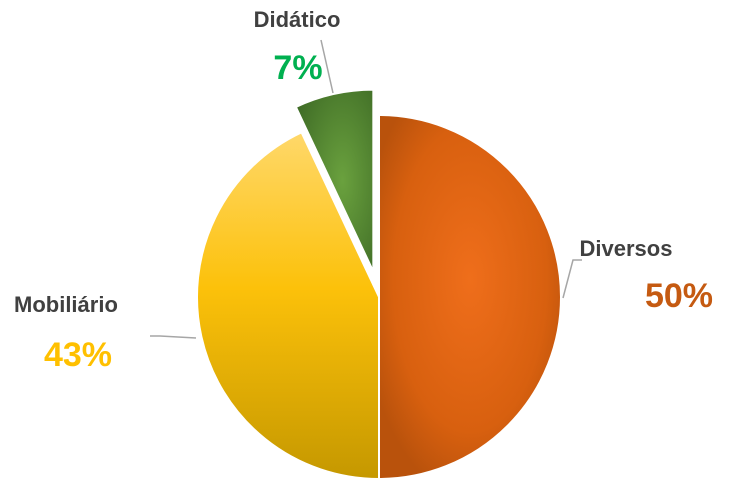 The width and height of the screenshot is (736, 478). I want to click on percent-label-mobiliario: 43%, so click(78, 355).